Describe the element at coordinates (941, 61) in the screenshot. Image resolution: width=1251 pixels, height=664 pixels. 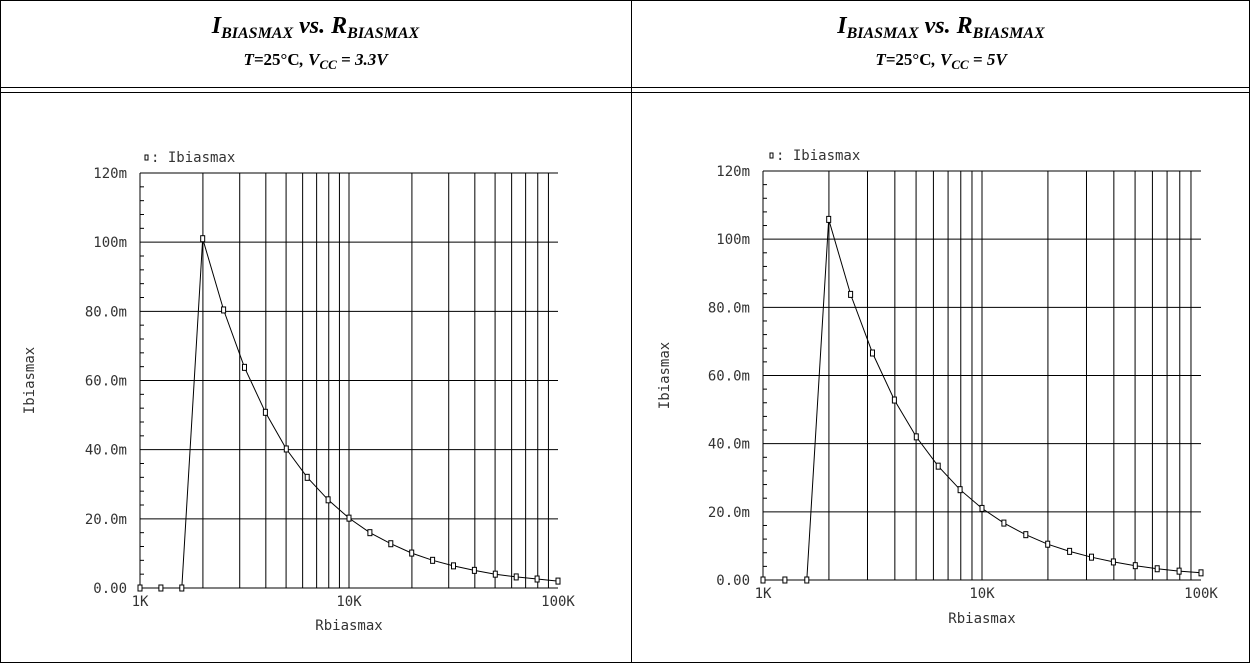
I see `chart-subtitle-right: T=25°C, VCC = 5V` at that location.